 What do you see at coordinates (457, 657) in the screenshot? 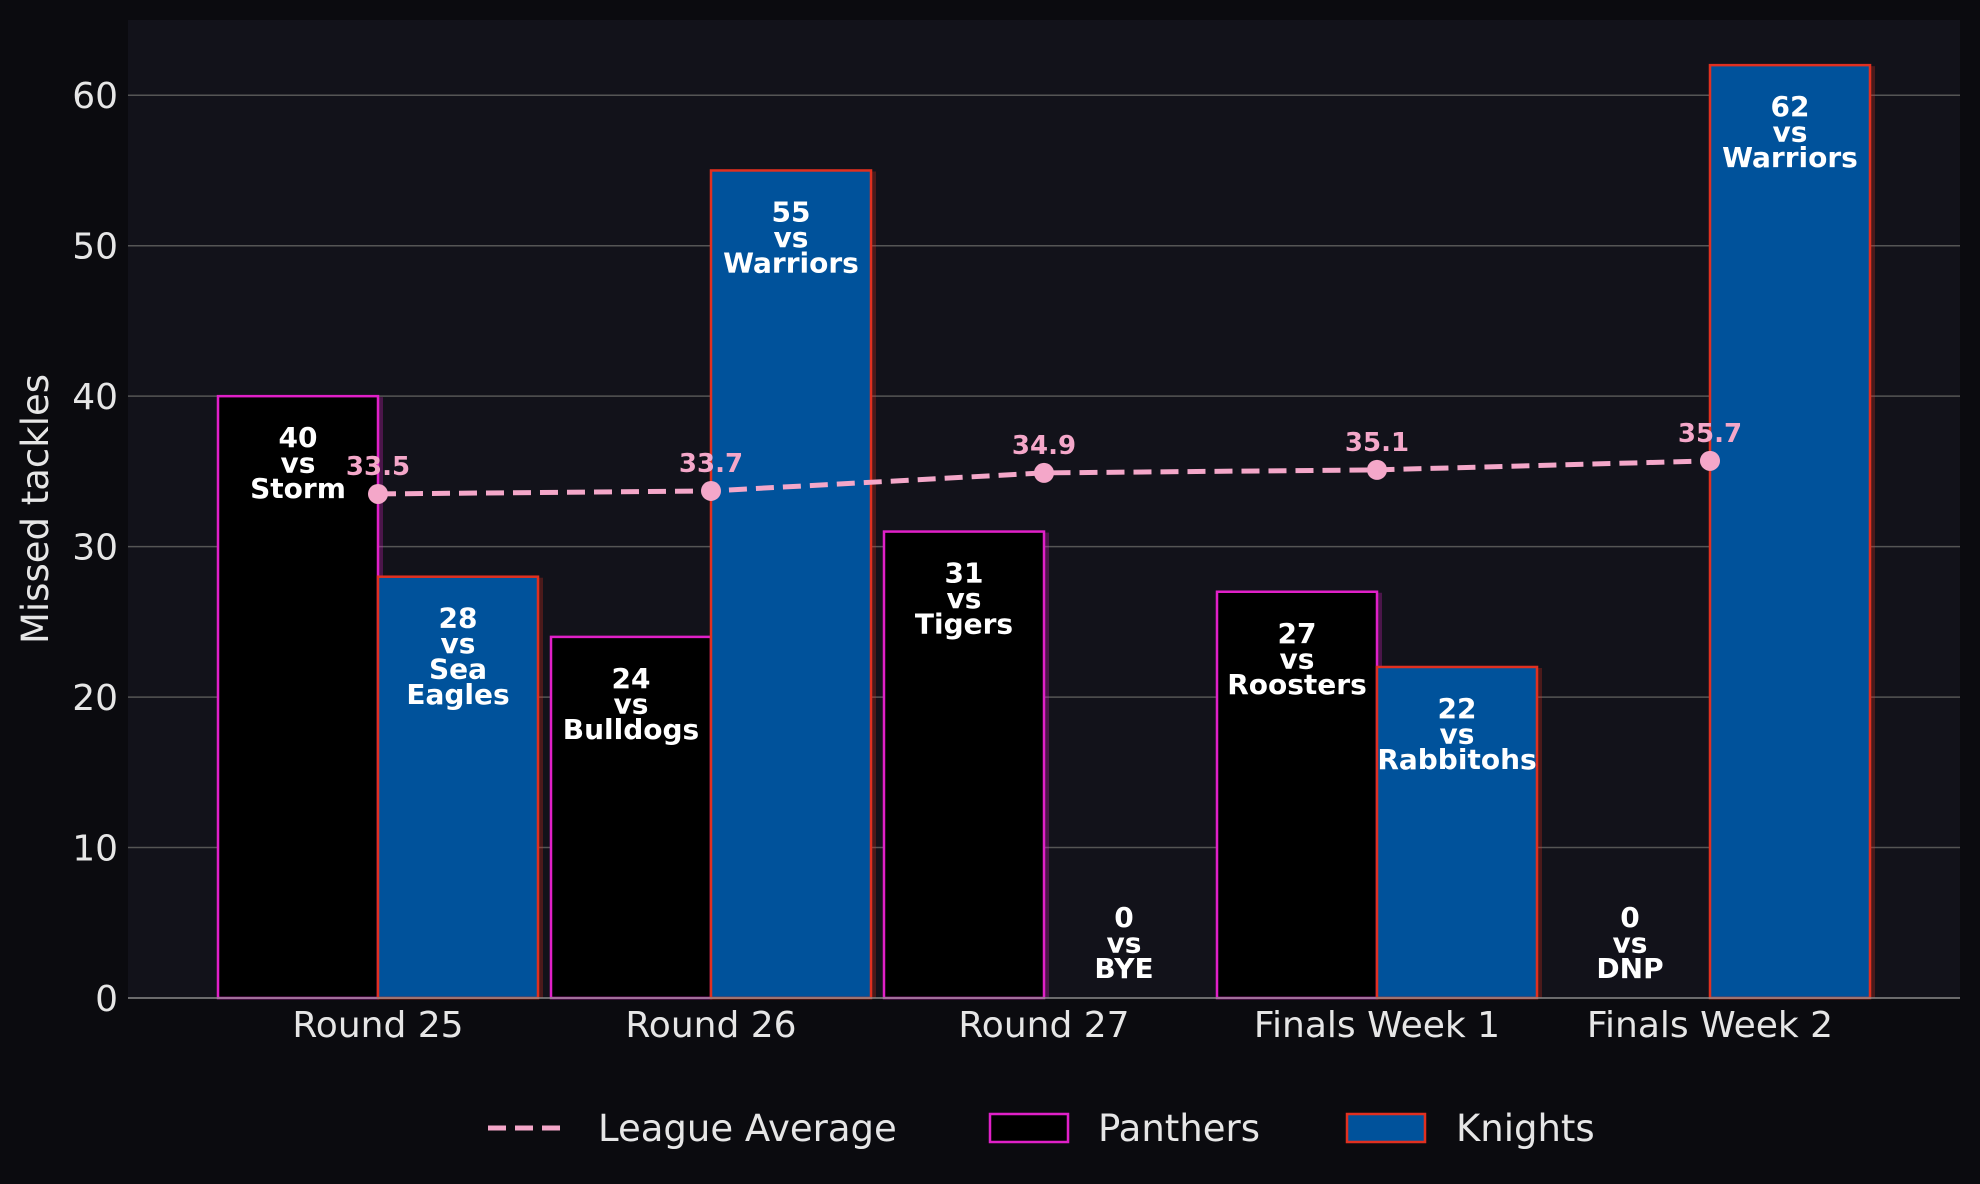
I see `knights-bar-label: 28 vs Sea Eagles` at bounding box center [457, 657].